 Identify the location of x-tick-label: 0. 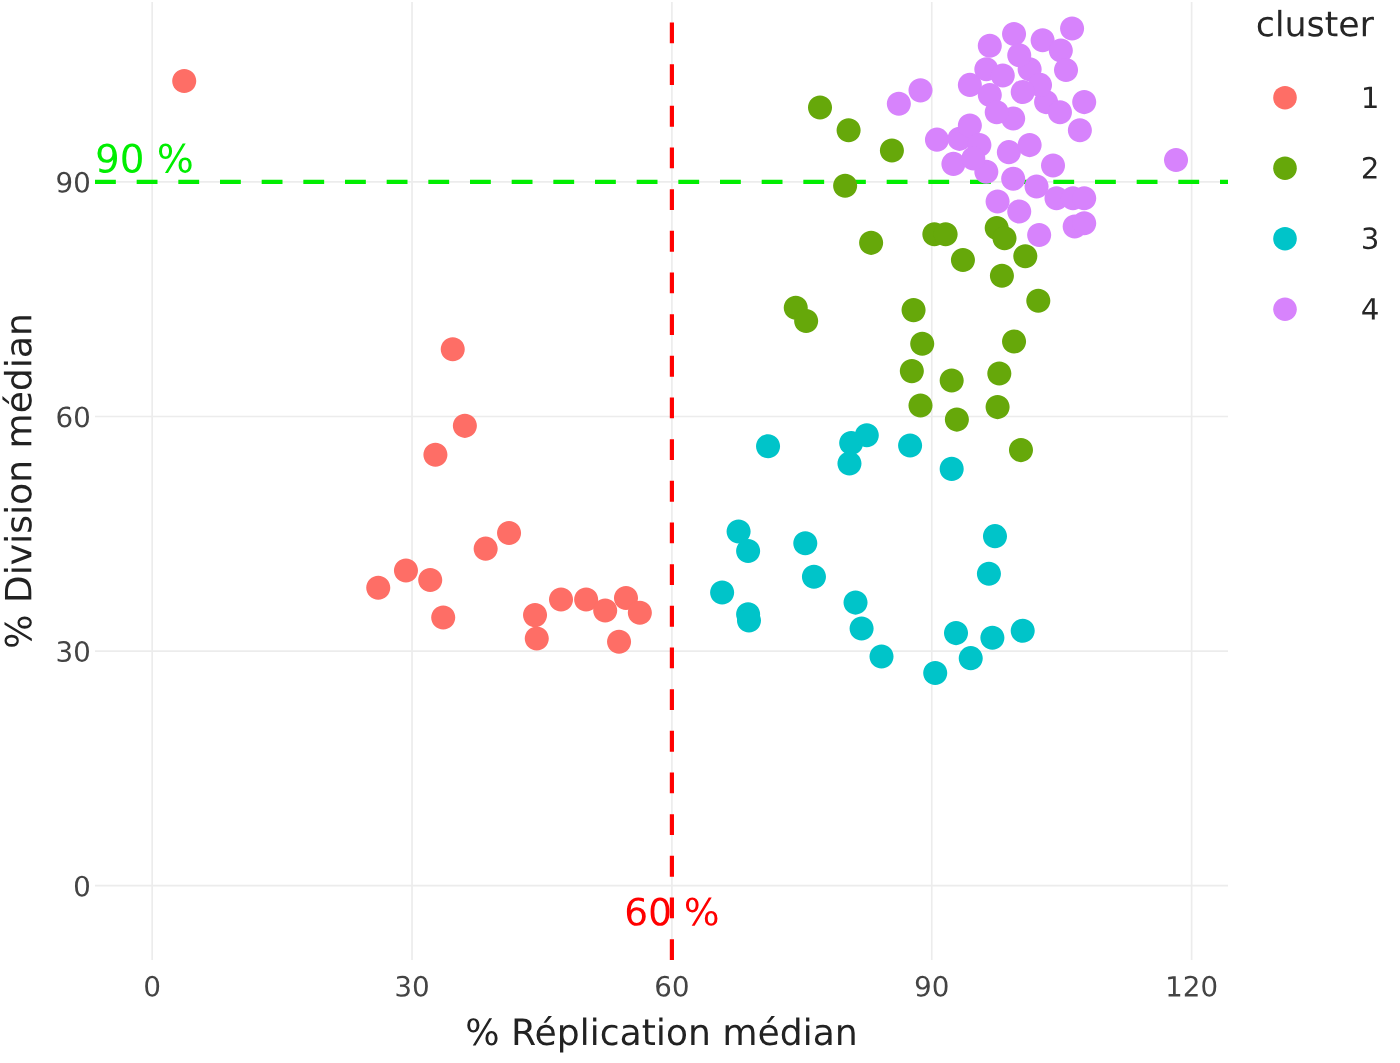
(152, 986).